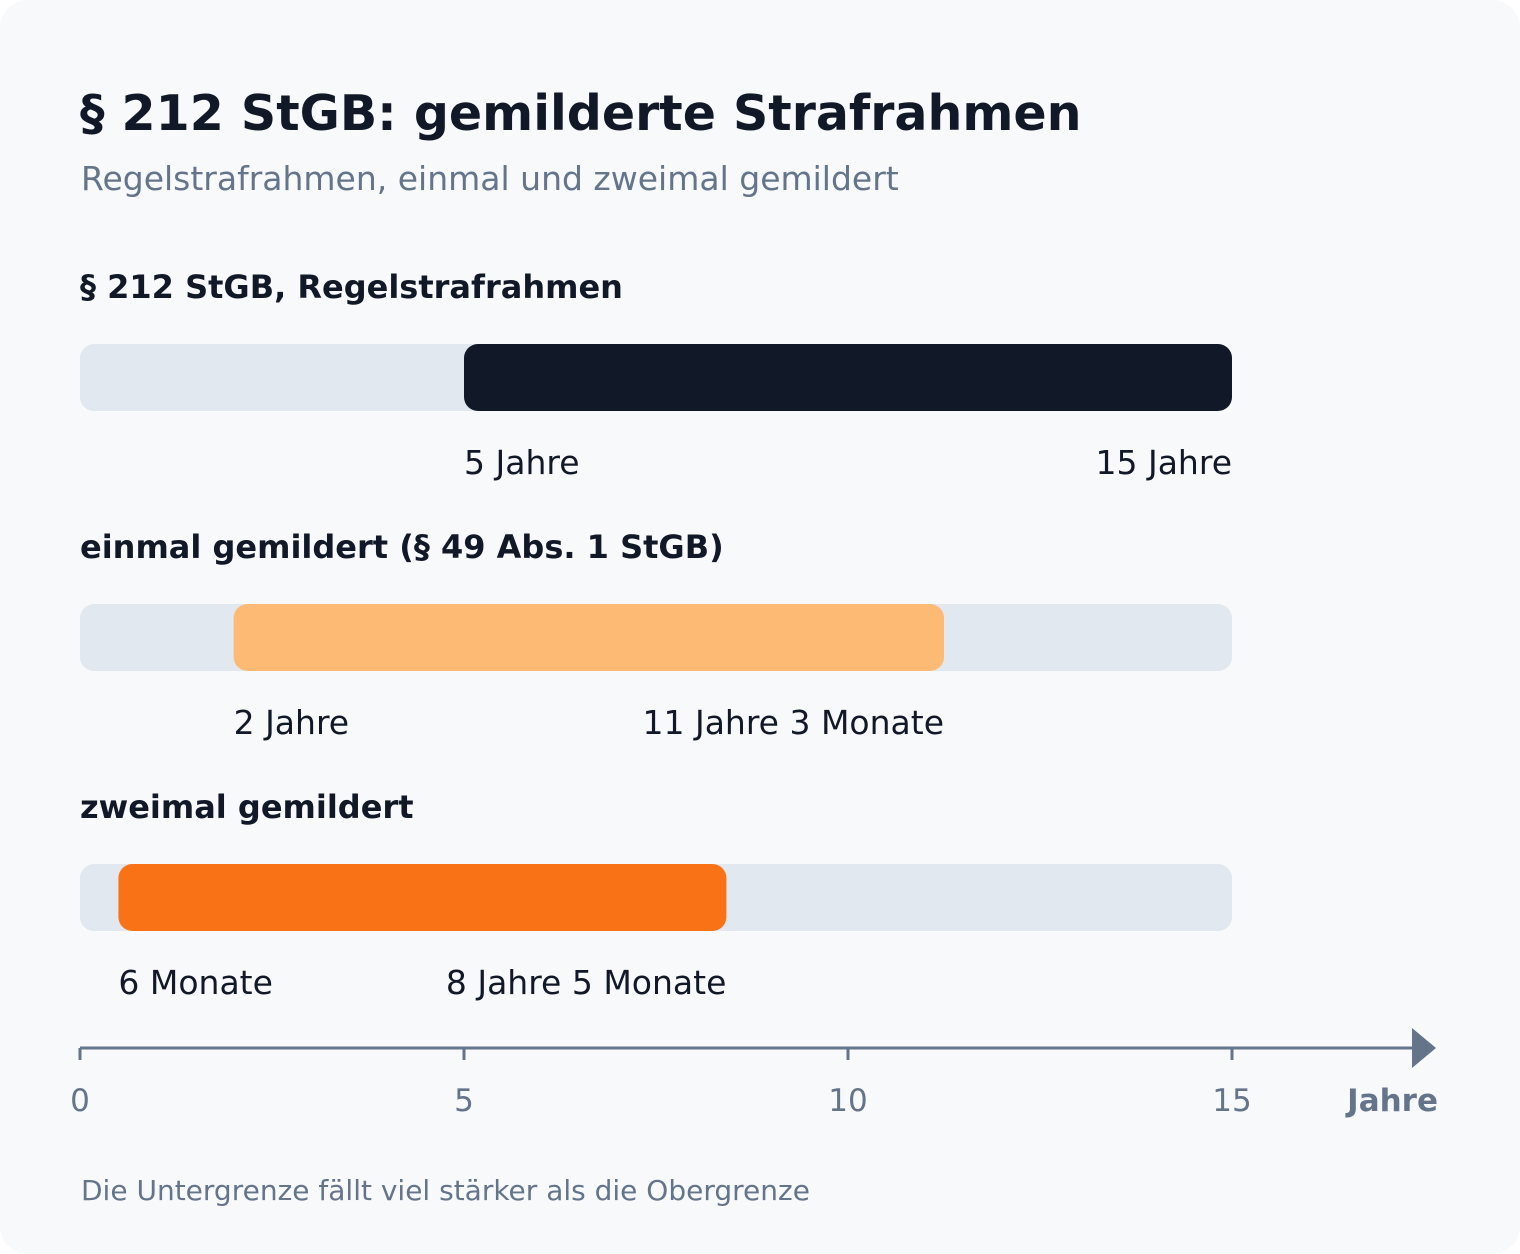 The image size is (1520, 1254). What do you see at coordinates (292, 722) in the screenshot?
I see `range-min-label: 2 Jahre` at bounding box center [292, 722].